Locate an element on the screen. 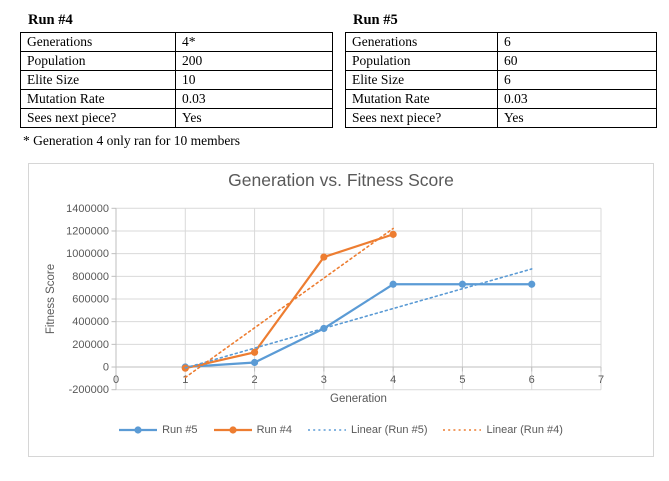  x-tick-label: 3 is located at coordinates (324, 380).